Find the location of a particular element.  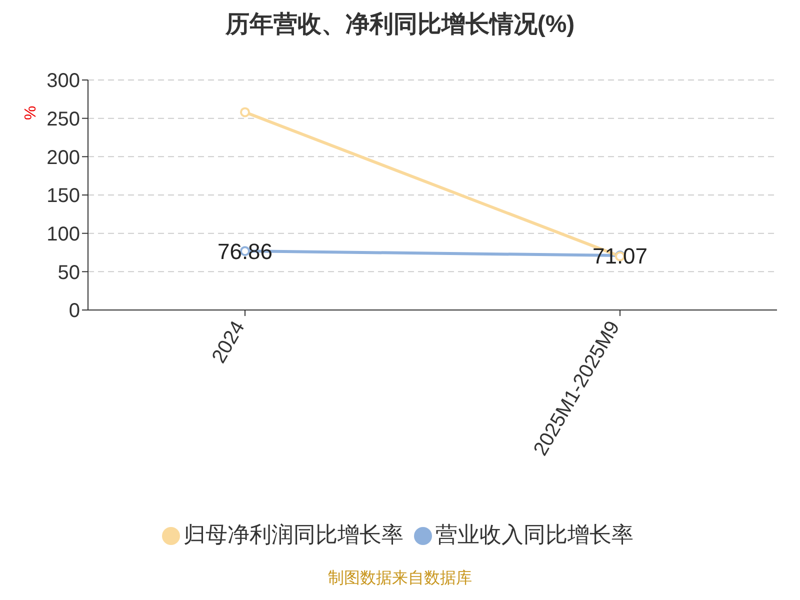

data-label: 71.07 is located at coordinates (620, 255).